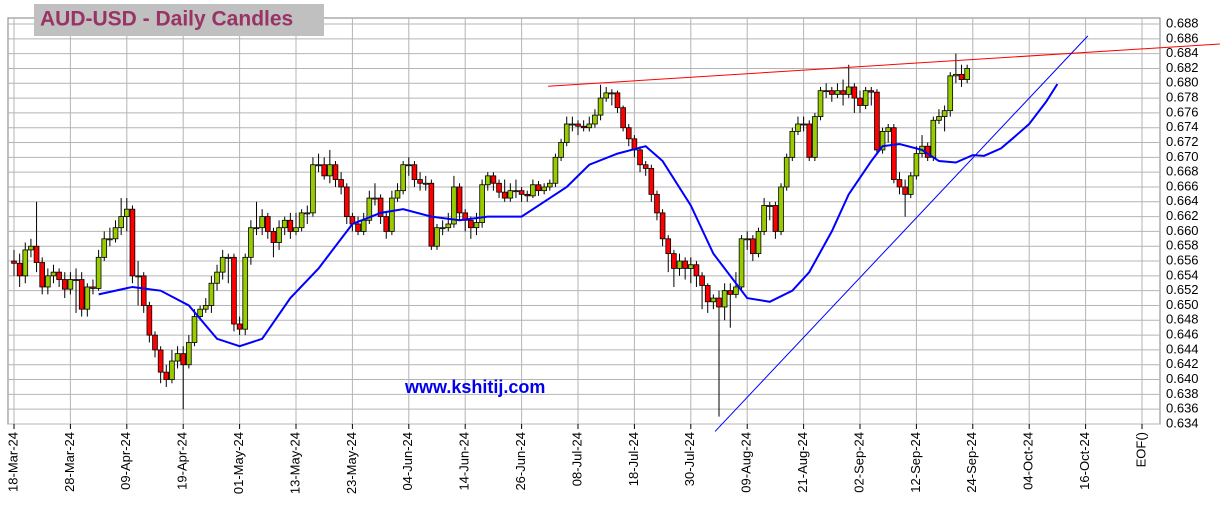 The width and height of the screenshot is (1220, 532). What do you see at coordinates (1182, 348) in the screenshot?
I see `y-tick-label: 0.644` at bounding box center [1182, 348].